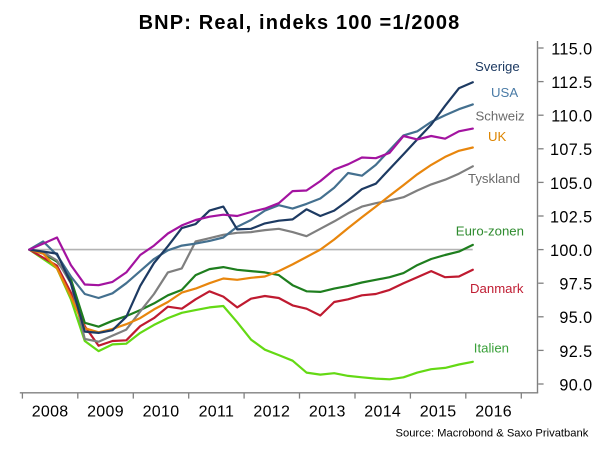  What do you see at coordinates (490, 231) in the screenshot?
I see `svg-text: Euro-zonen` at bounding box center [490, 231].